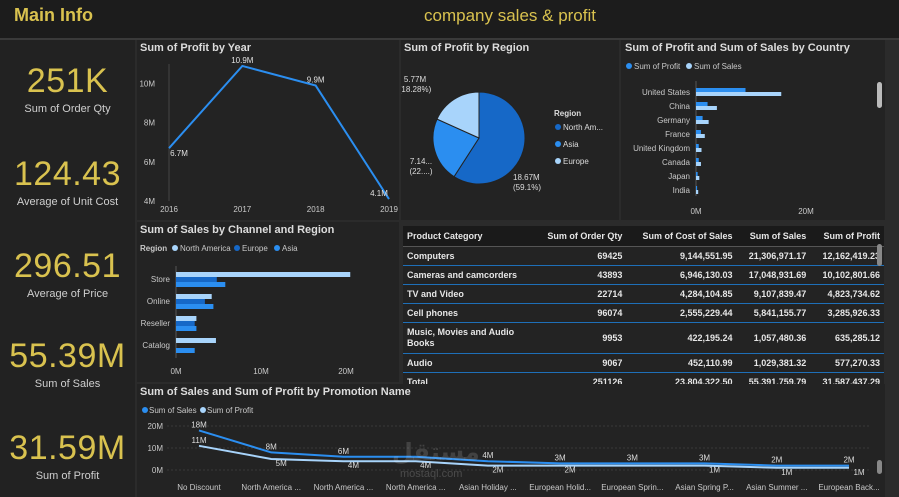 This screenshot has width=899, height=497. I want to click on table-scrollbar, so click(879, 255).